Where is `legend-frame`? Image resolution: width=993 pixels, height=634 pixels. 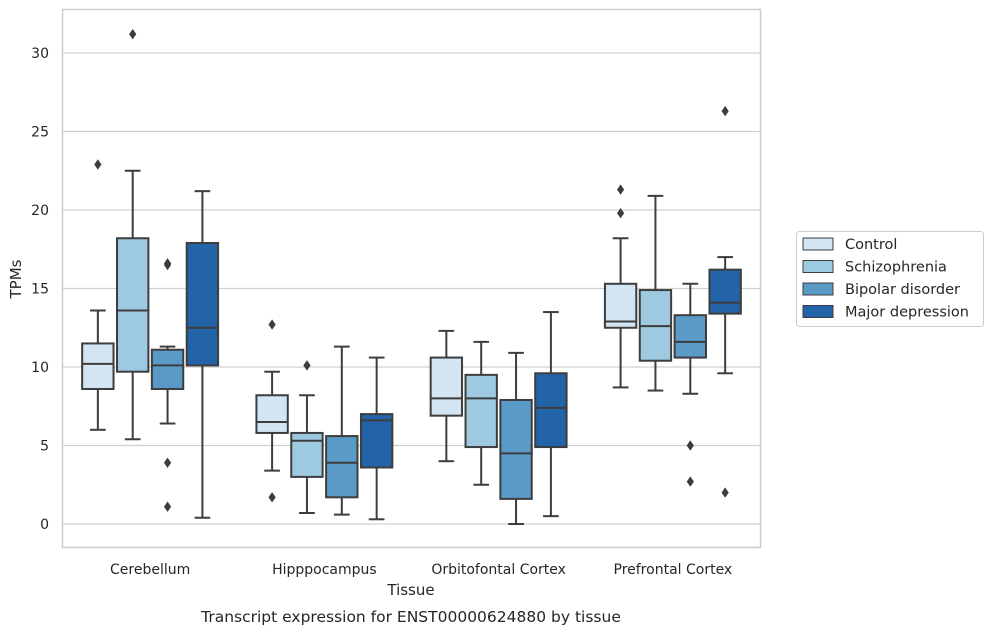
legend-frame is located at coordinates (890, 279).